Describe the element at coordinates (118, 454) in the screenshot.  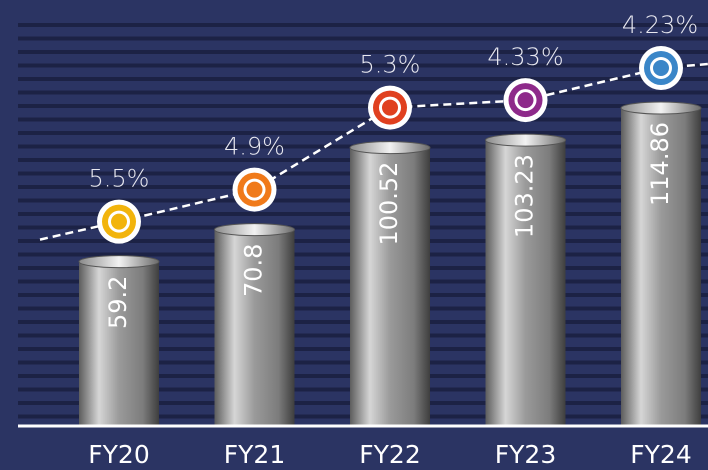
I see `x-tick-label: FY20` at that location.